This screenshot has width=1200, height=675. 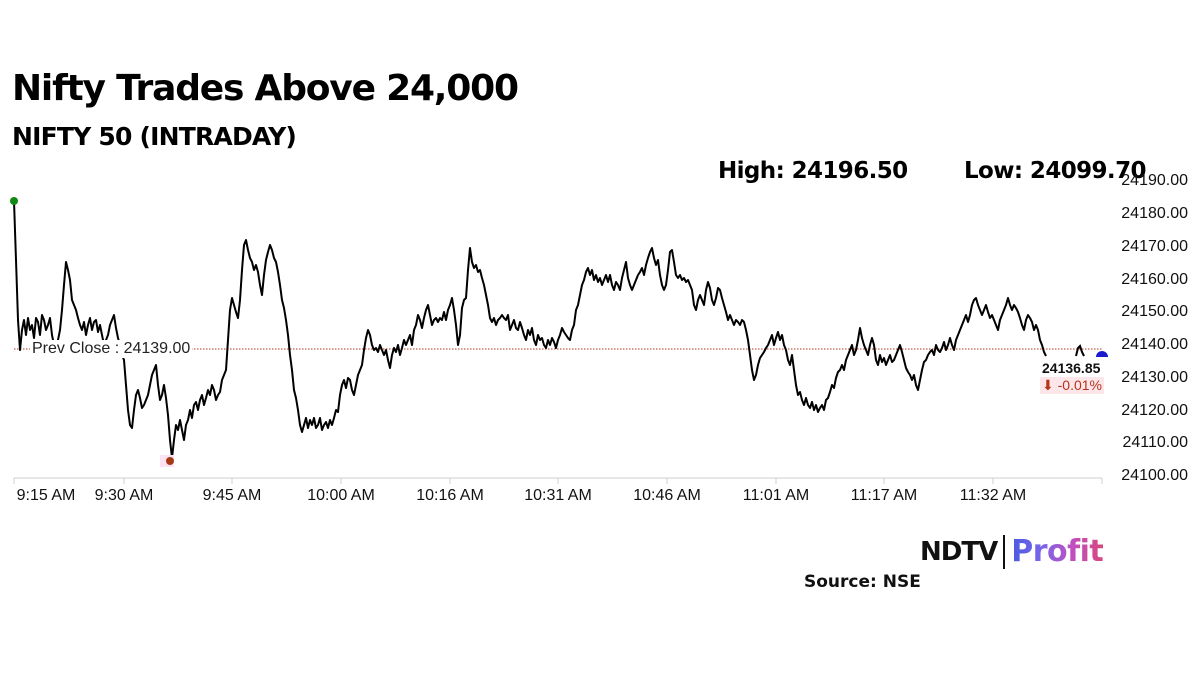 I want to click on open-high-marker, so click(x=14, y=201).